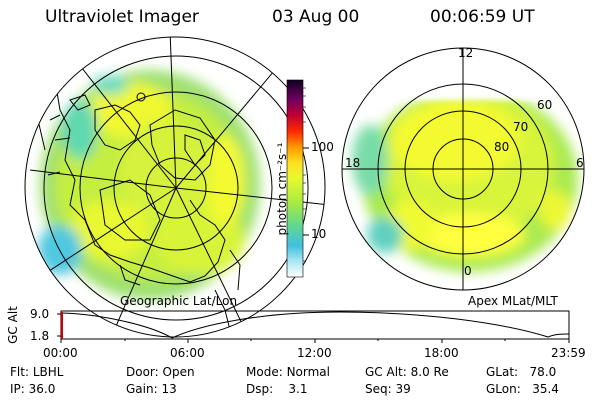  What do you see at coordinates (169, 389) in the screenshot?
I see `gain-value: 13` at bounding box center [169, 389].